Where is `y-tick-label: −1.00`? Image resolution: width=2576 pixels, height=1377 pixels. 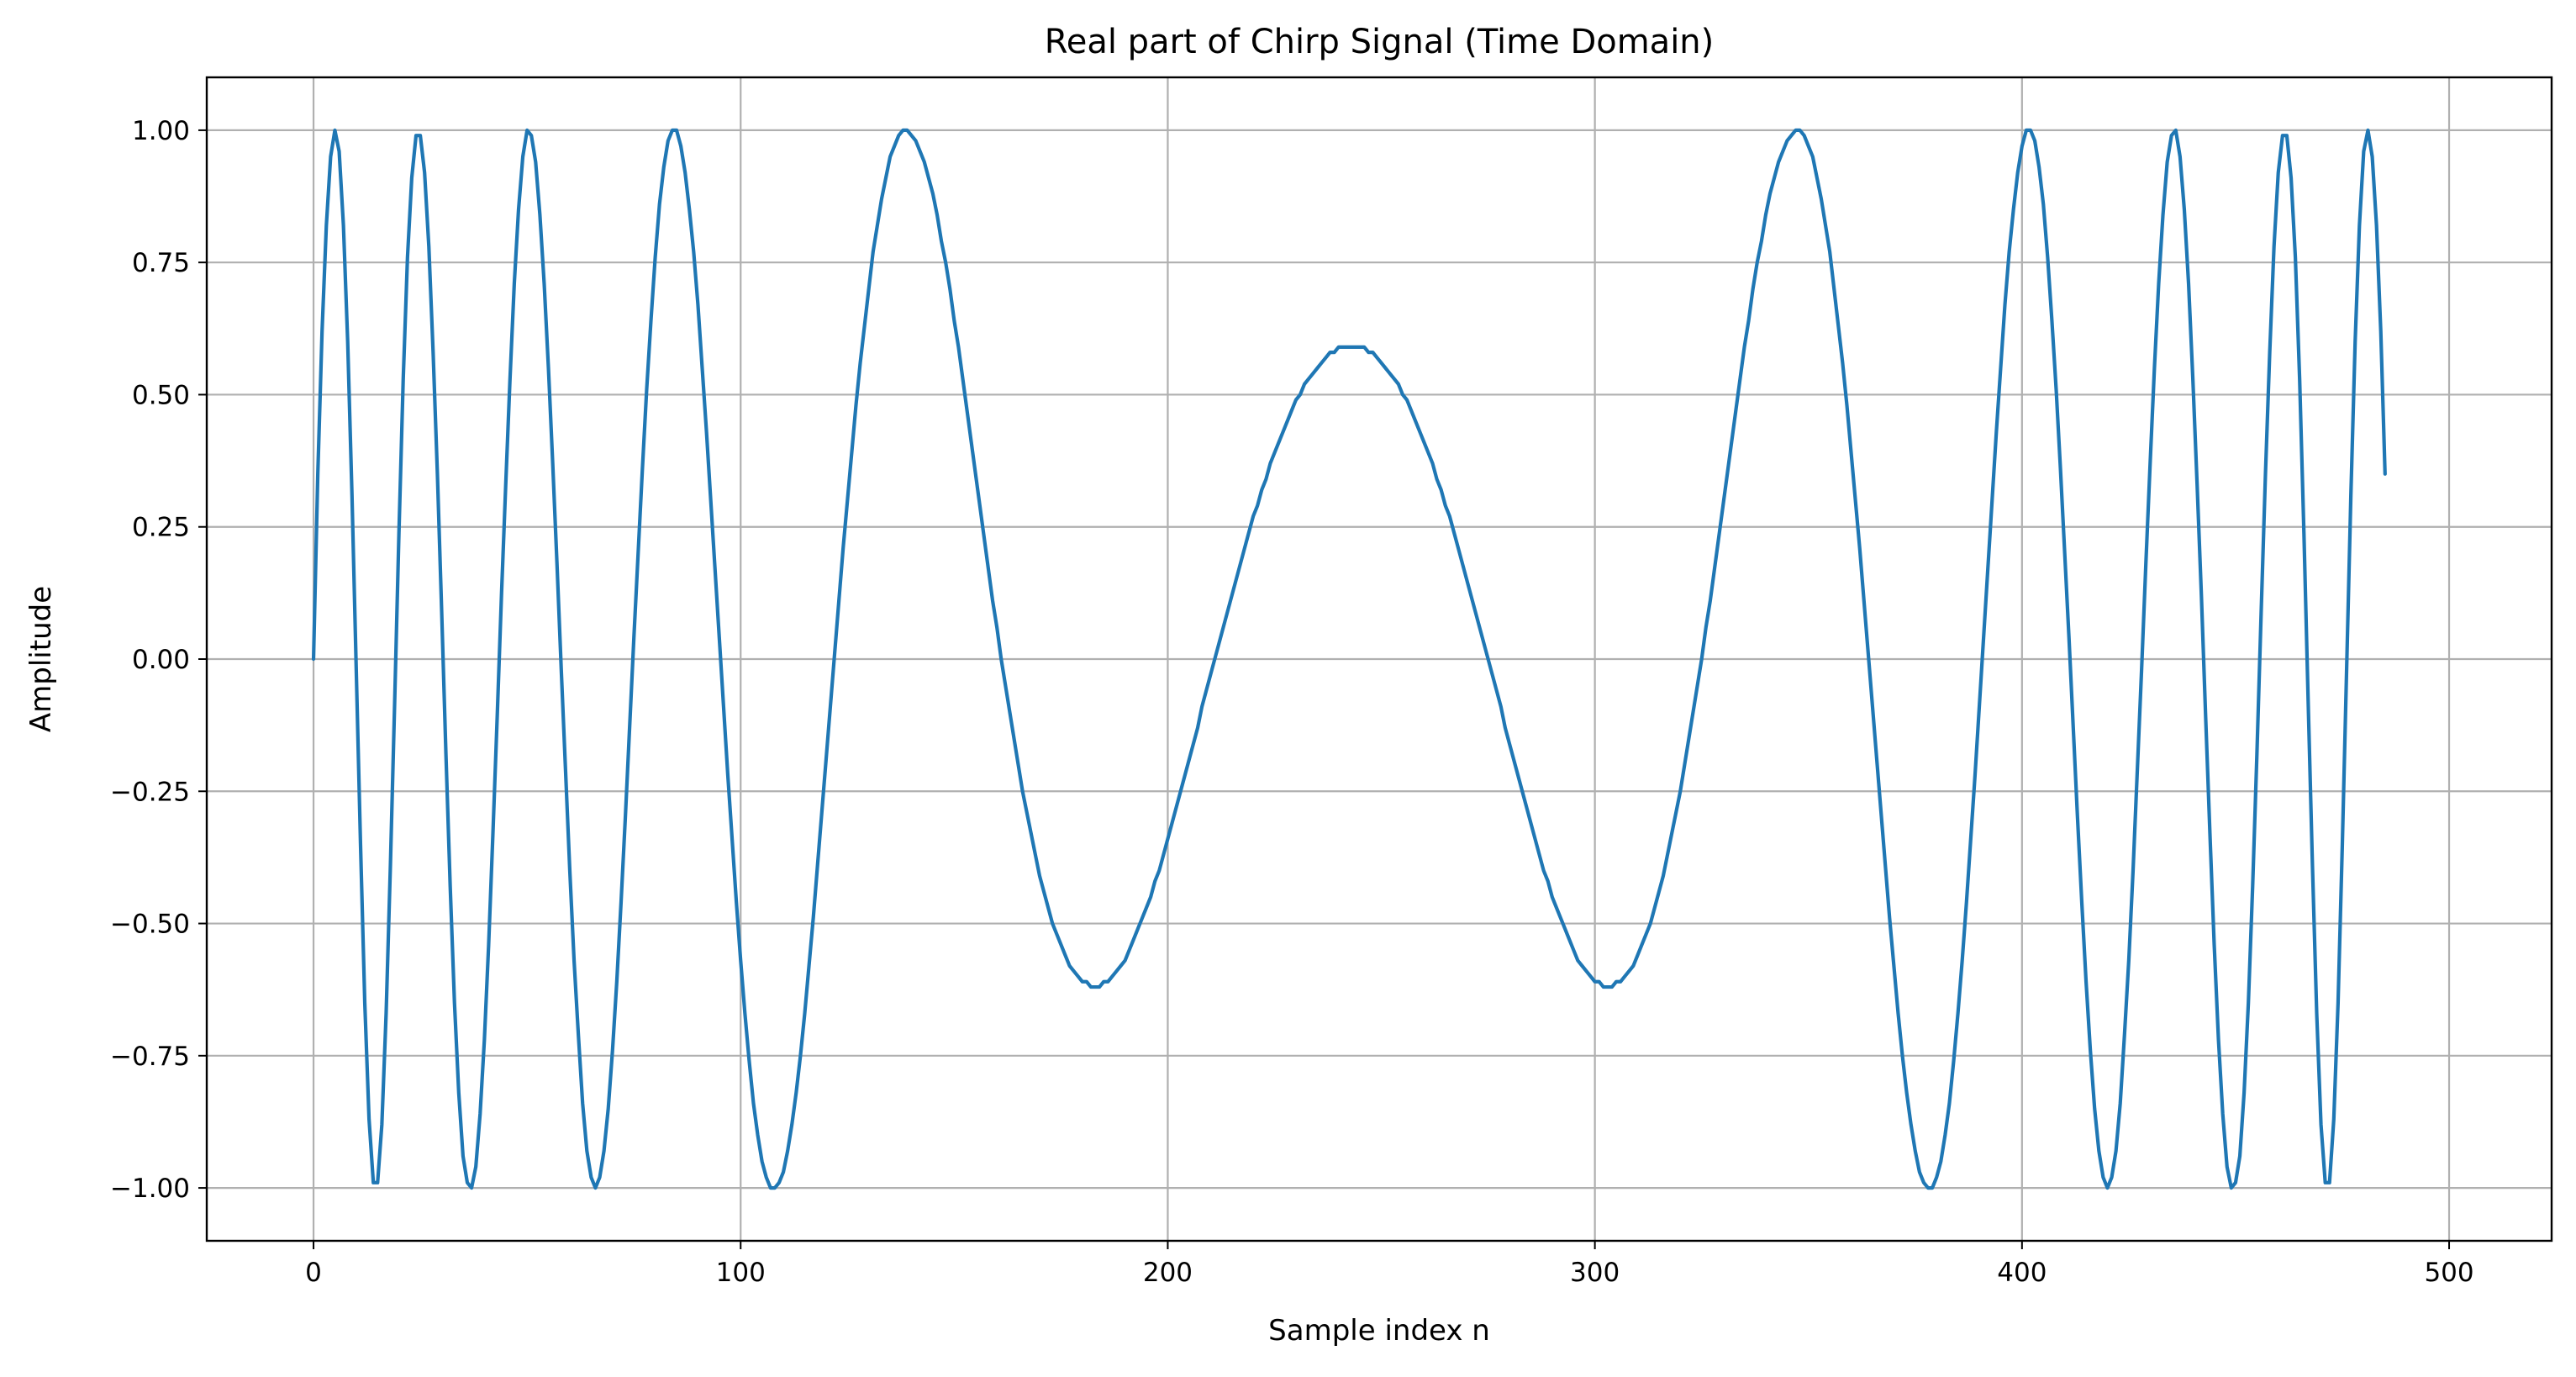
y-tick-label: −1.00 is located at coordinates (150, 1189).